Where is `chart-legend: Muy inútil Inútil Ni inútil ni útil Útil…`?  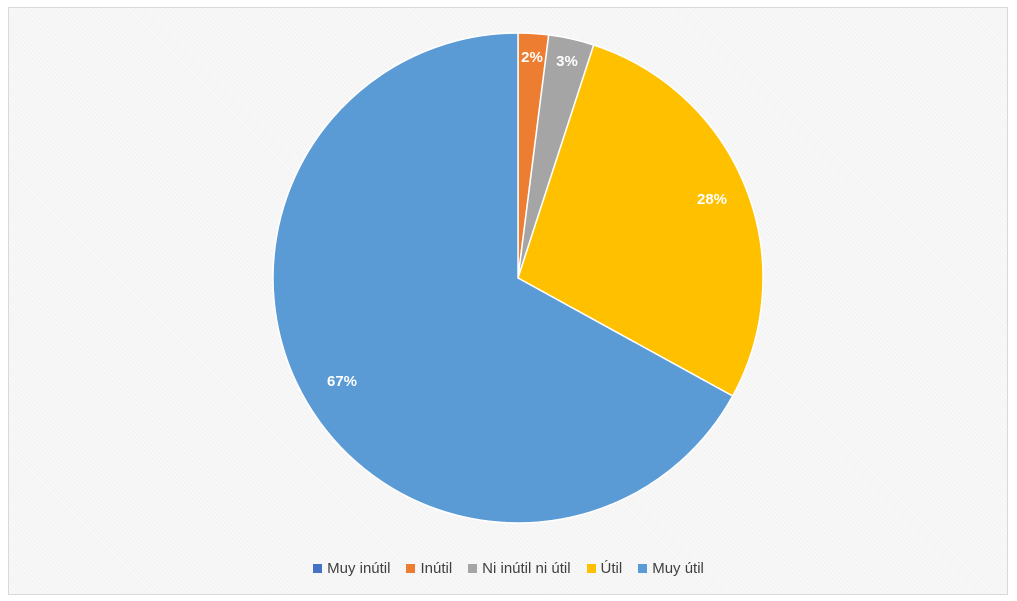 chart-legend: Muy inútil Inútil Ni inútil ni útil Útil… is located at coordinates (508, 568).